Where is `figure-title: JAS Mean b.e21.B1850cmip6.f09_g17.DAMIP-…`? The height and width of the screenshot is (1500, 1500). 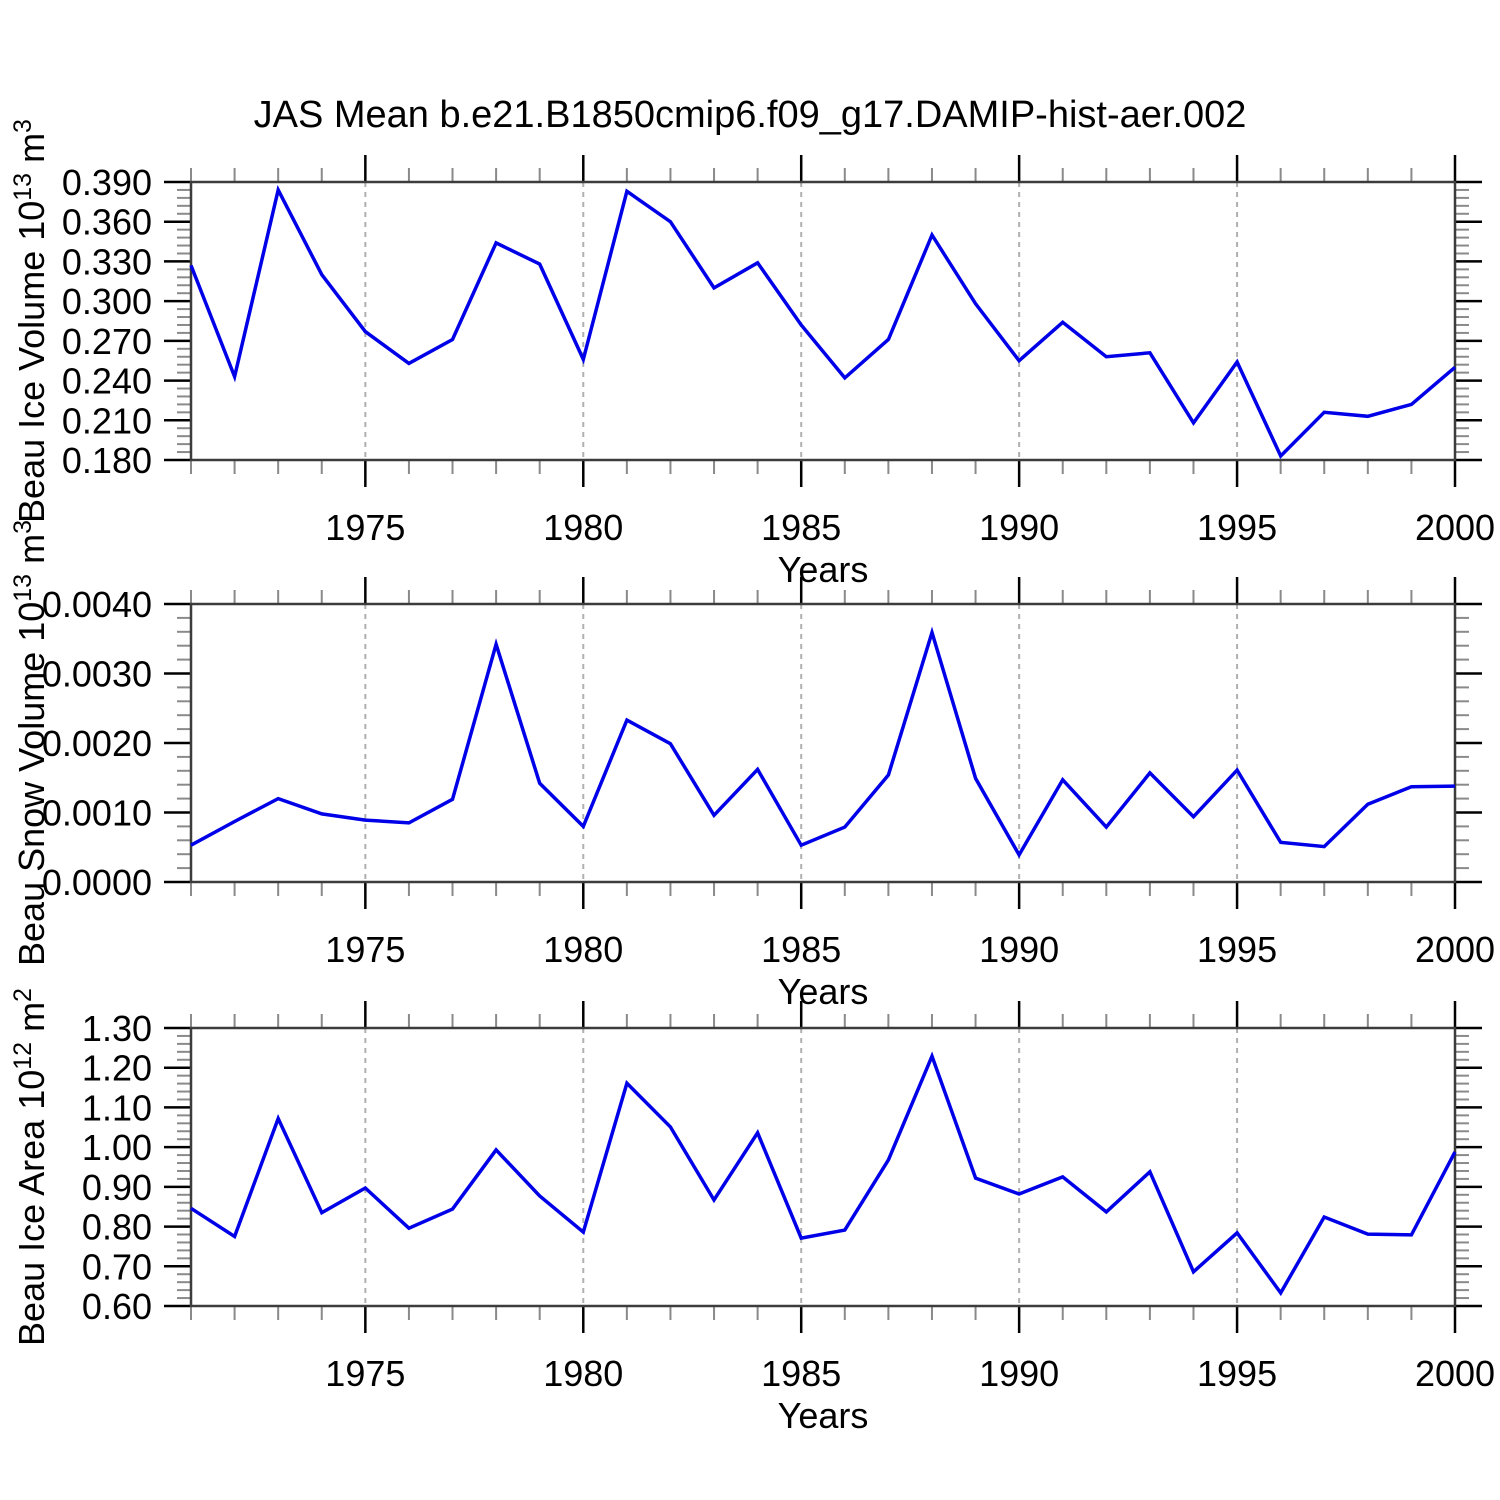
figure-title: JAS Mean b.e21.B1850cmip6.f09_g17.DAMIP-… is located at coordinates (750, 115).